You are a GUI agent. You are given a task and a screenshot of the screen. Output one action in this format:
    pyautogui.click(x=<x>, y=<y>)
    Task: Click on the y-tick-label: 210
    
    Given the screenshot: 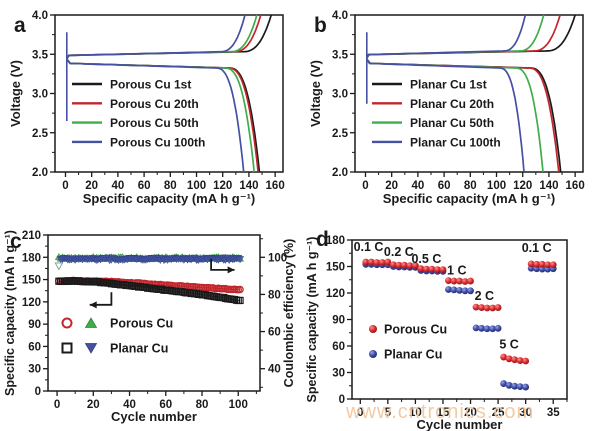 What is the action you would take?
    pyautogui.click(x=31, y=236)
    